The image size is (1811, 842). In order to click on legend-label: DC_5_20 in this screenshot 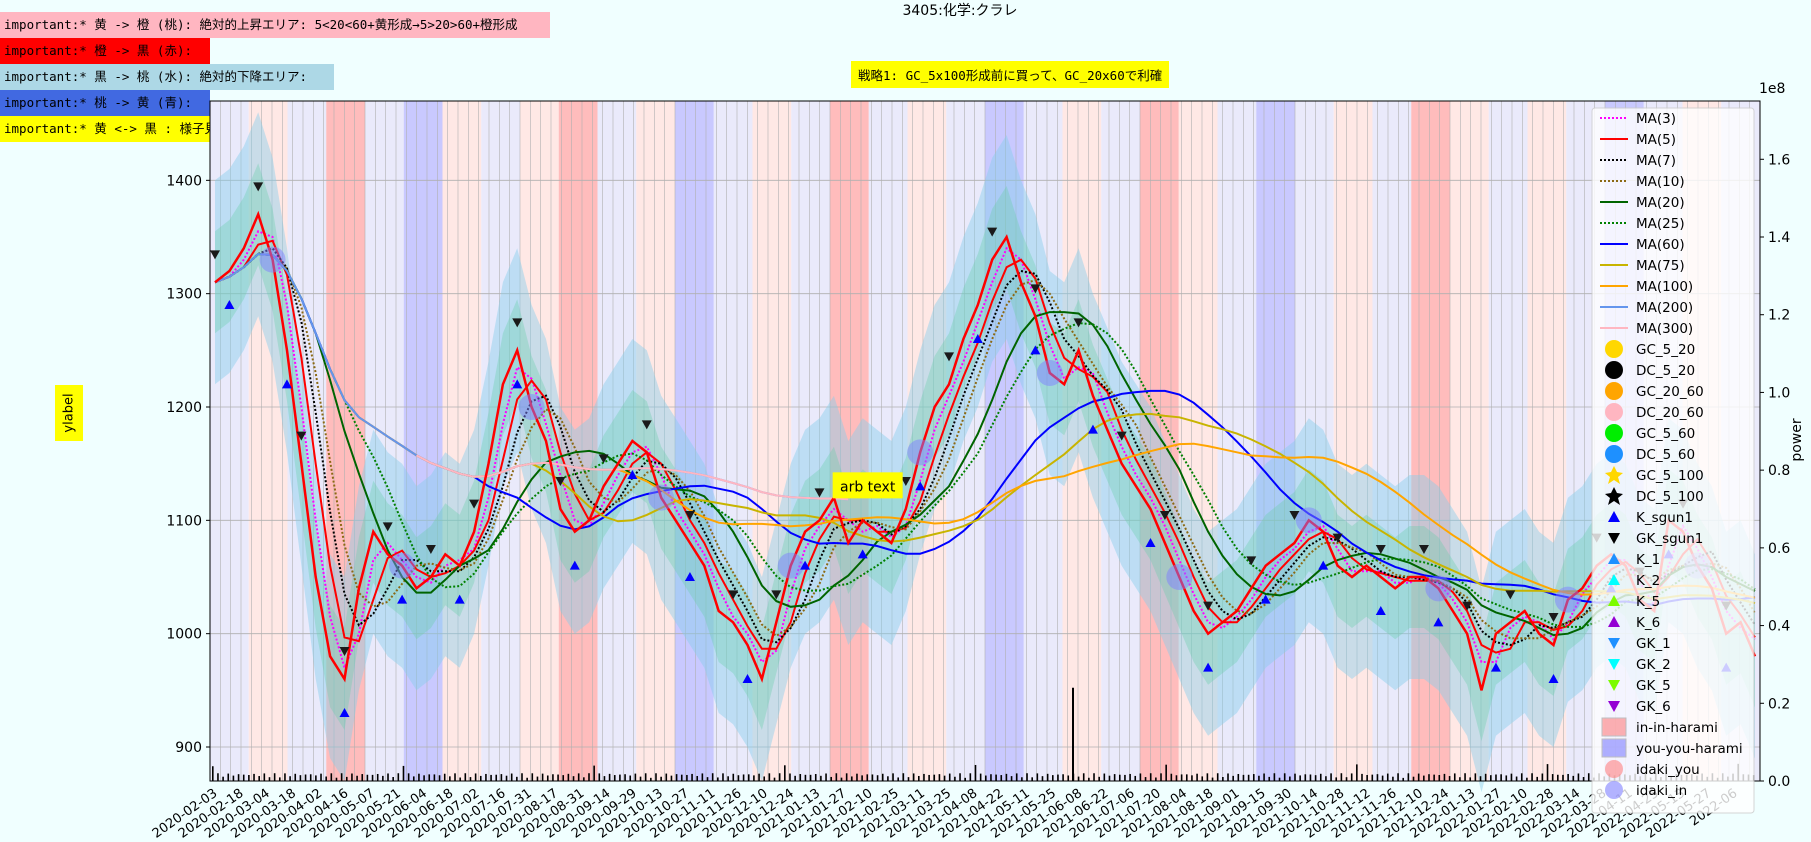, I will do `click(1665, 371)`.